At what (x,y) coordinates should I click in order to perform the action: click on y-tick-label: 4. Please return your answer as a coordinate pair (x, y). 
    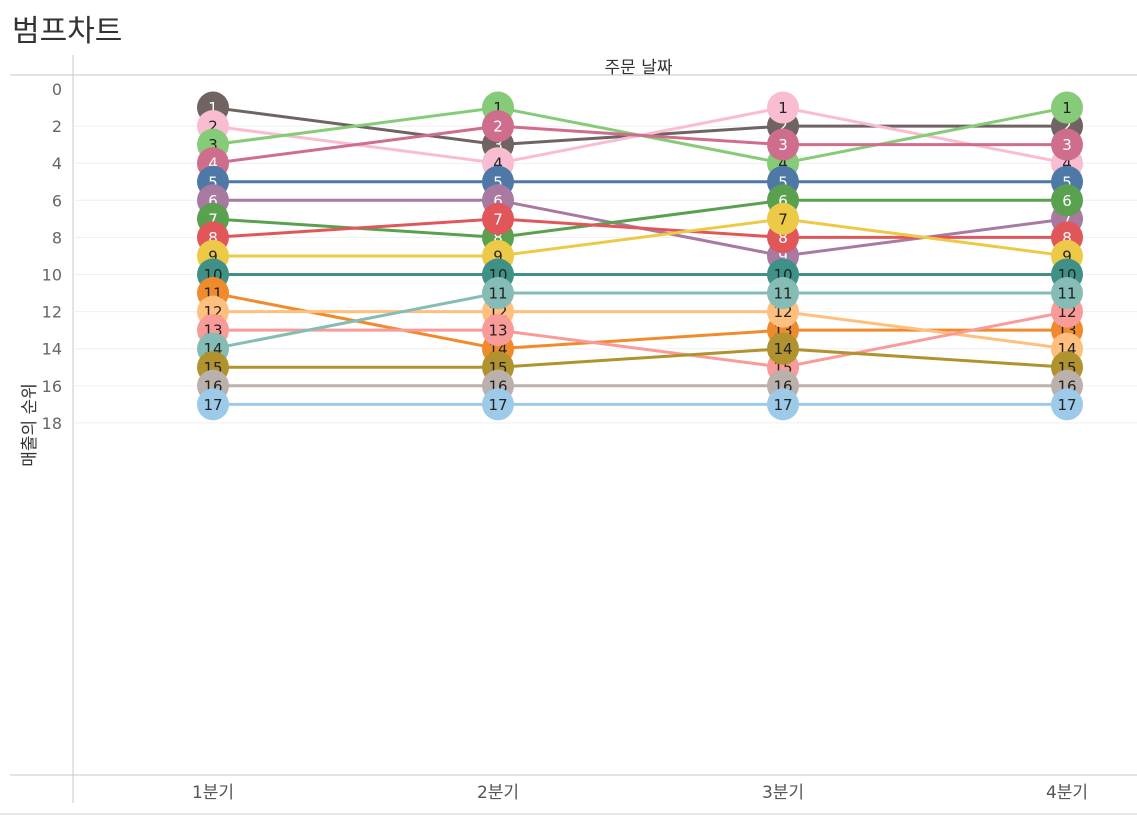
    Looking at the image, I should click on (57, 163).